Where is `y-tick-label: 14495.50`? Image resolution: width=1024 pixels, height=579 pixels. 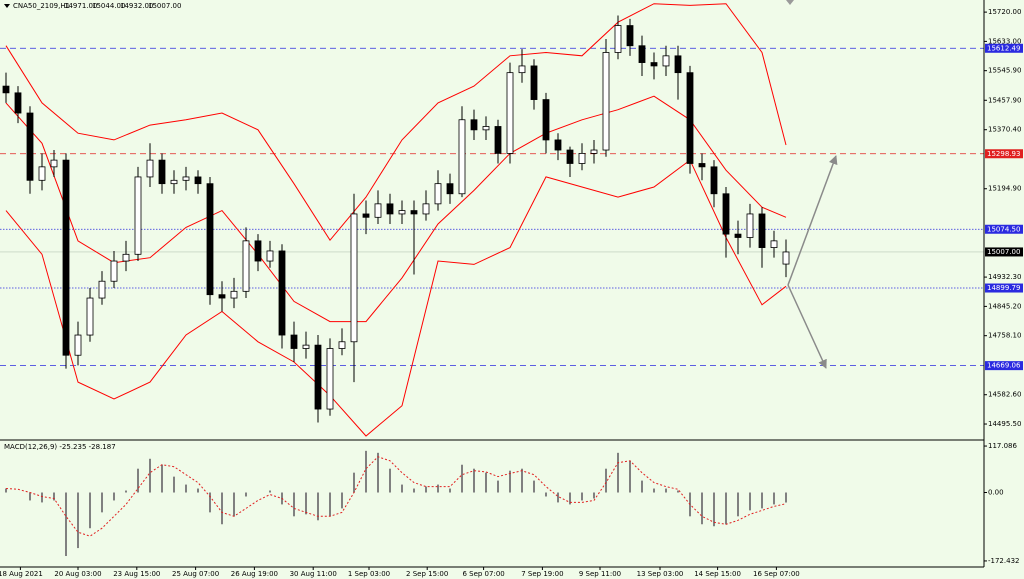
y-tick-label: 14495.50 is located at coordinates (1004, 424).